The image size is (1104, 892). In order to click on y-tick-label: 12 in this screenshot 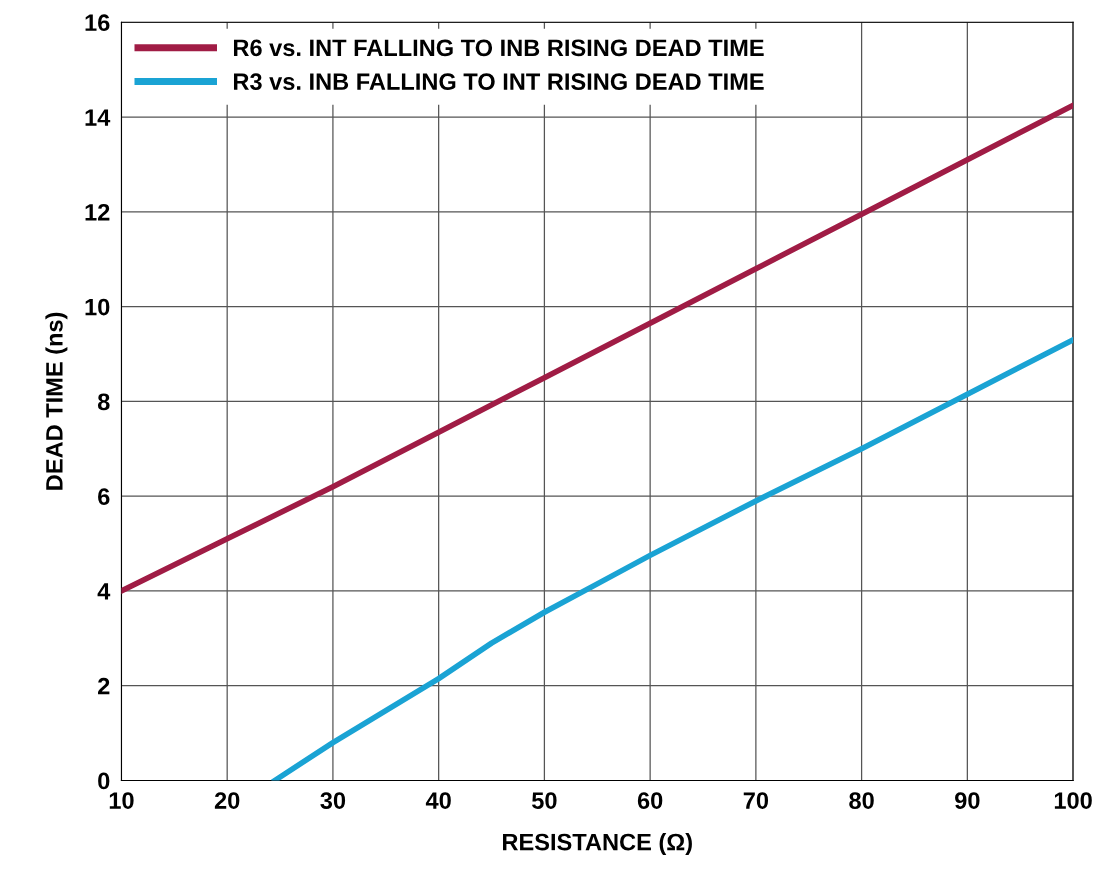, I will do `click(97, 212)`.